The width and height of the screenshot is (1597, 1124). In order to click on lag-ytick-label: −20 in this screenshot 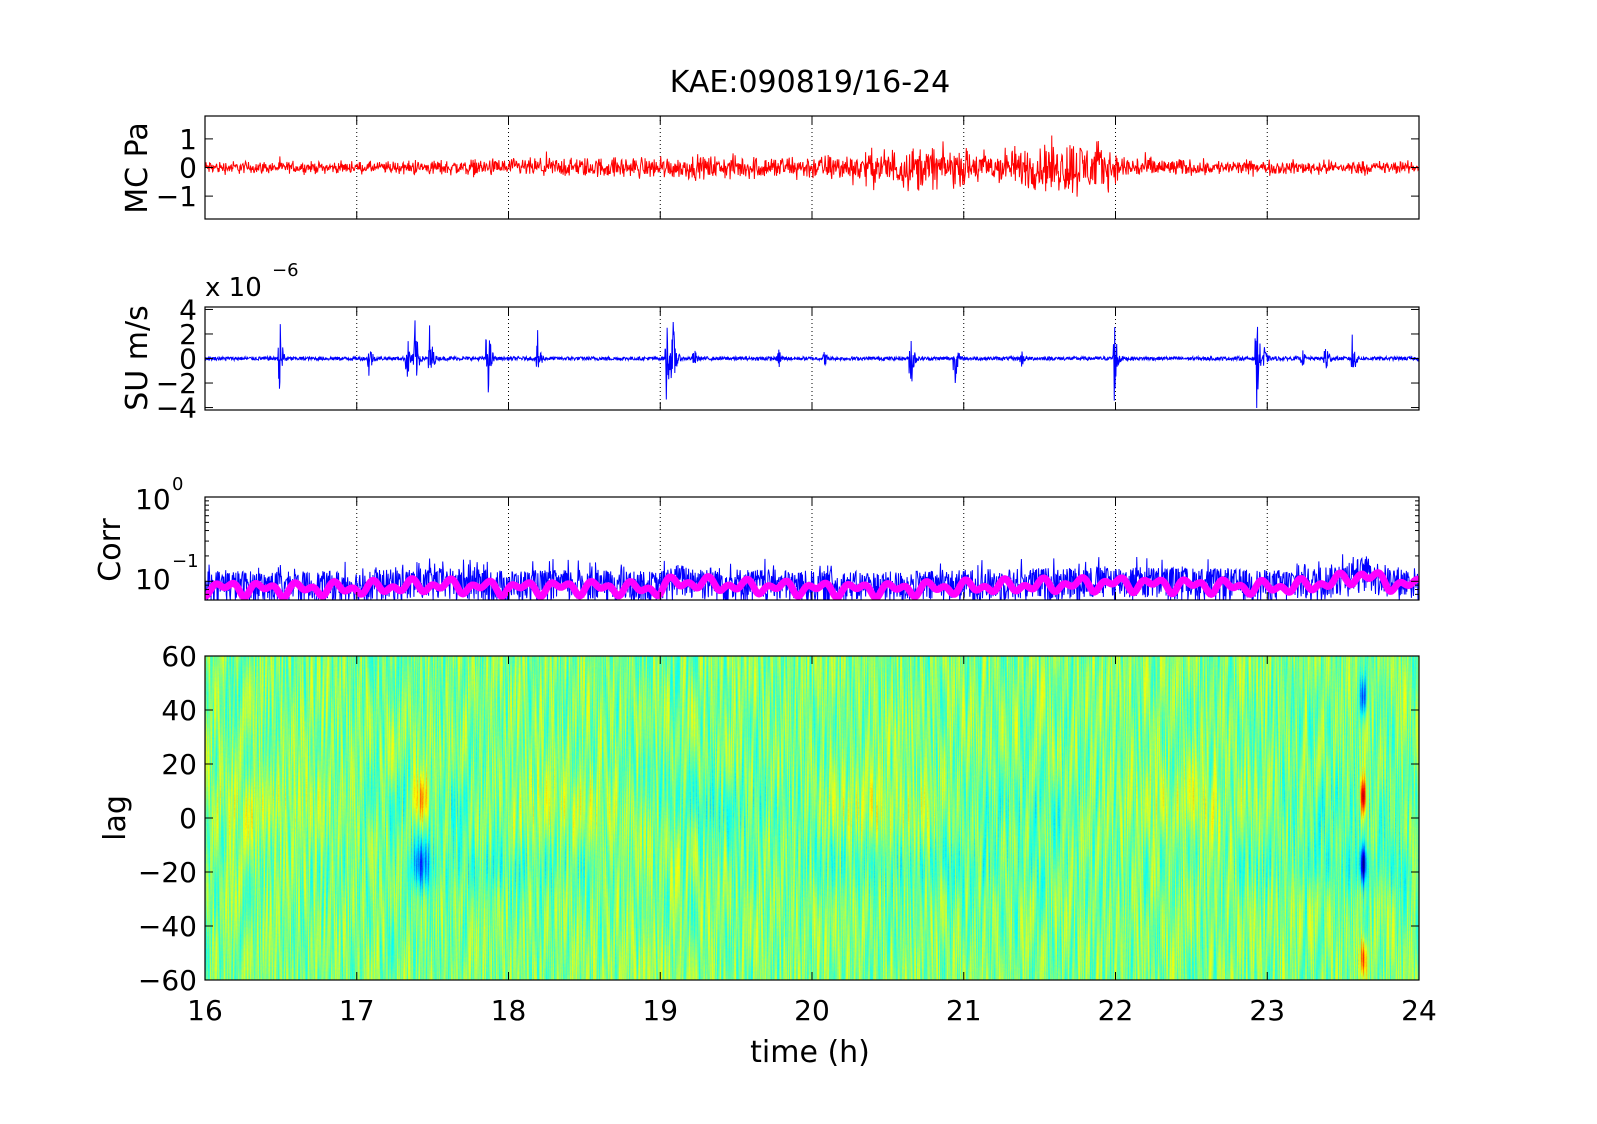, I will do `click(167, 872)`.